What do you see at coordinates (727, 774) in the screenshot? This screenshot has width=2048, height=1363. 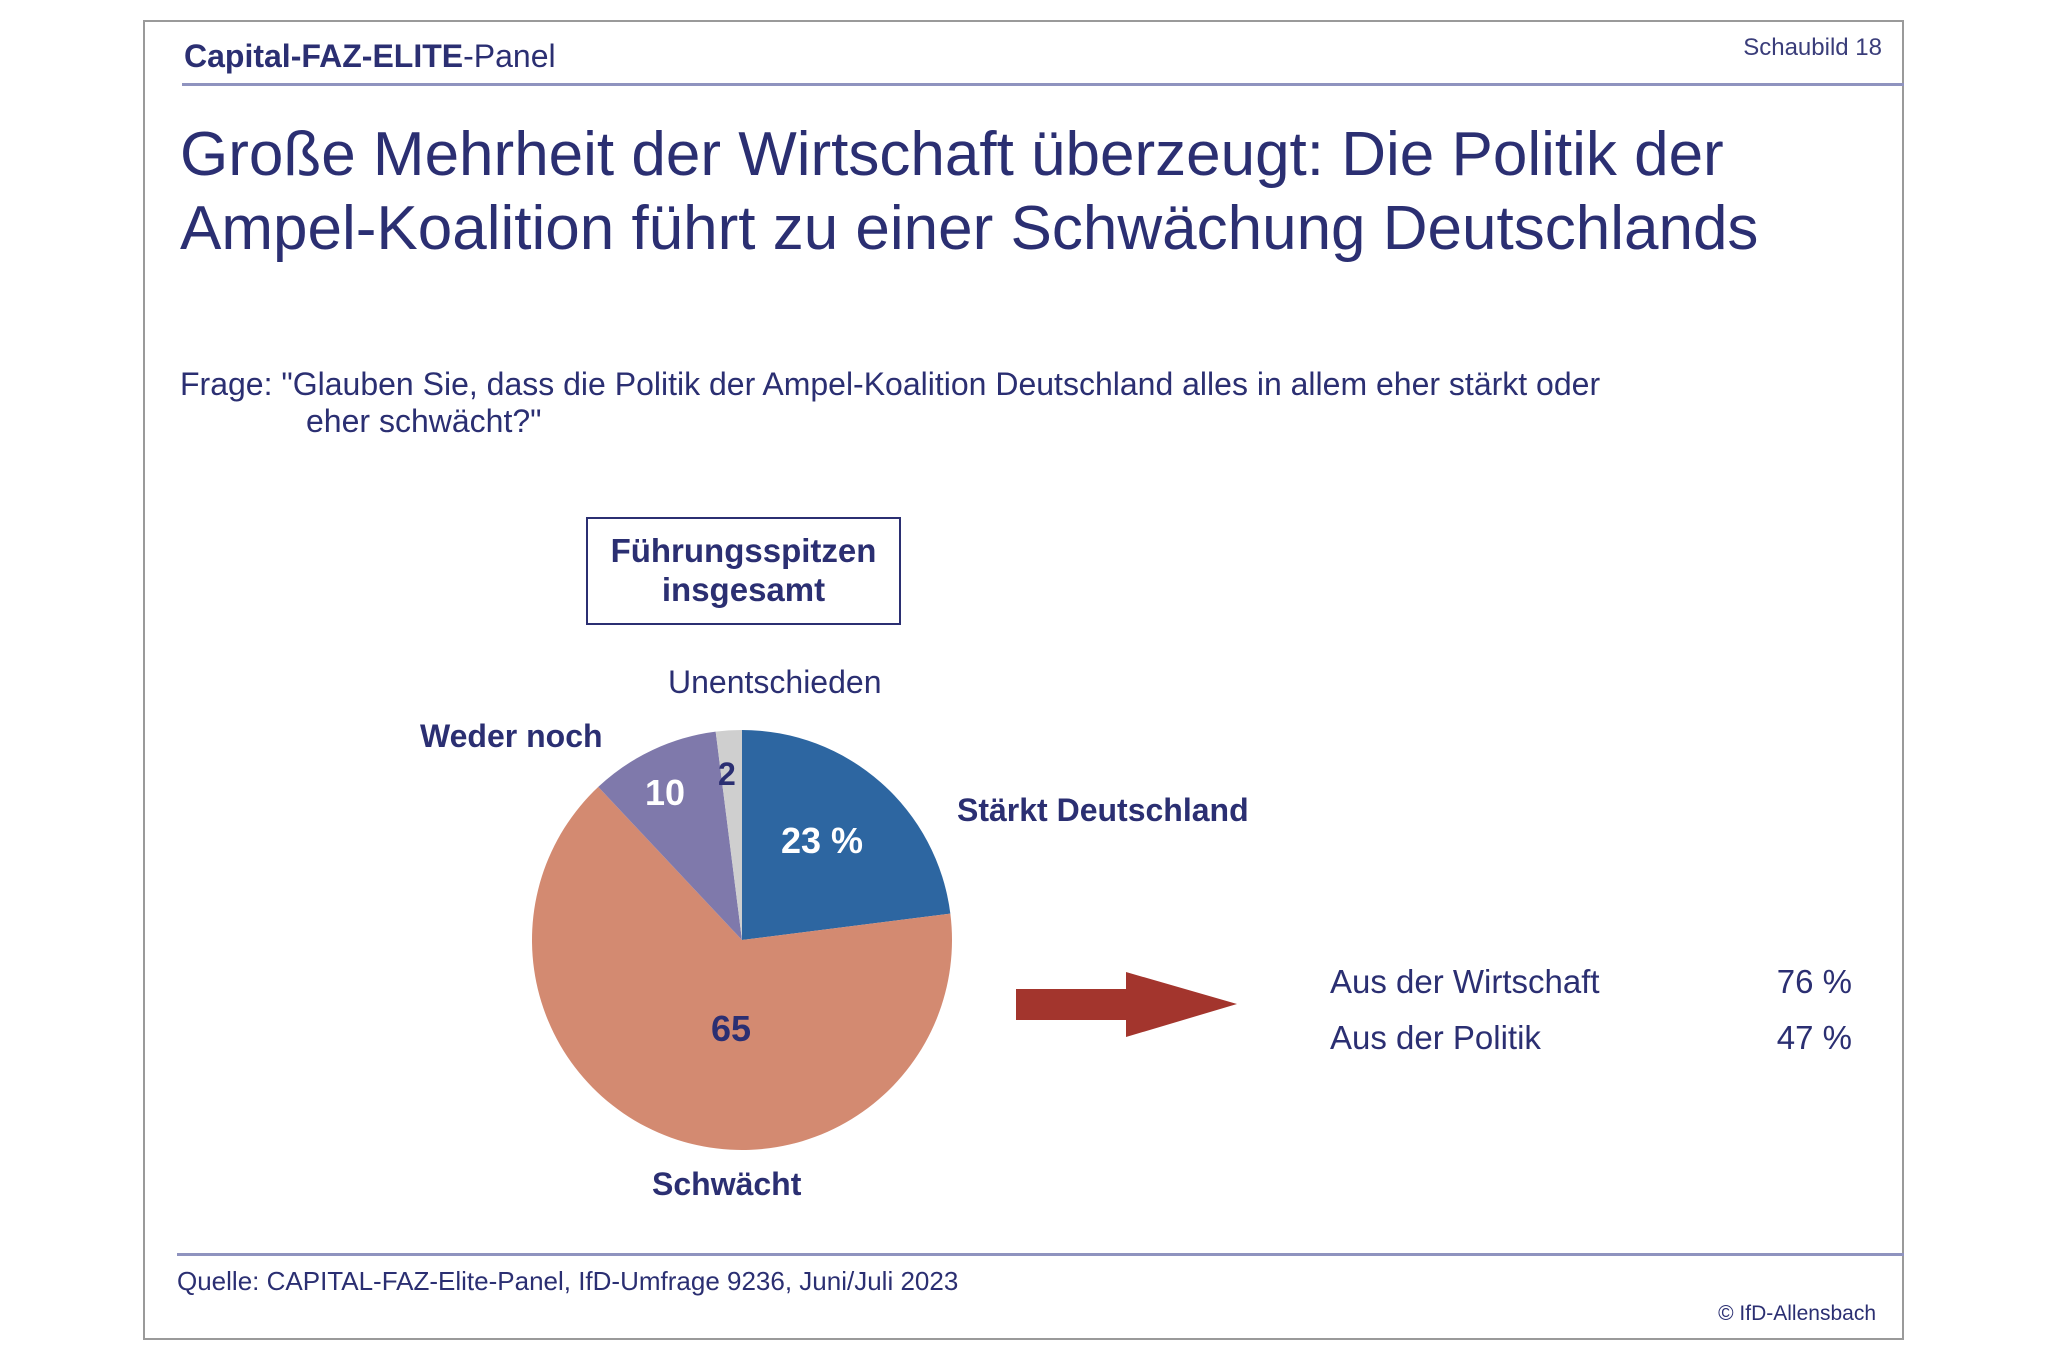 I see `value-unentschieden: 2` at bounding box center [727, 774].